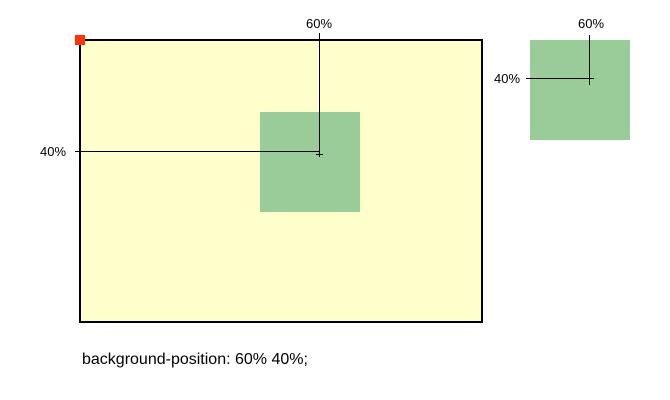 This screenshot has height=400, width=670. Describe the element at coordinates (319, 95) in the screenshot. I see `x-guide-line-vertical` at that location.